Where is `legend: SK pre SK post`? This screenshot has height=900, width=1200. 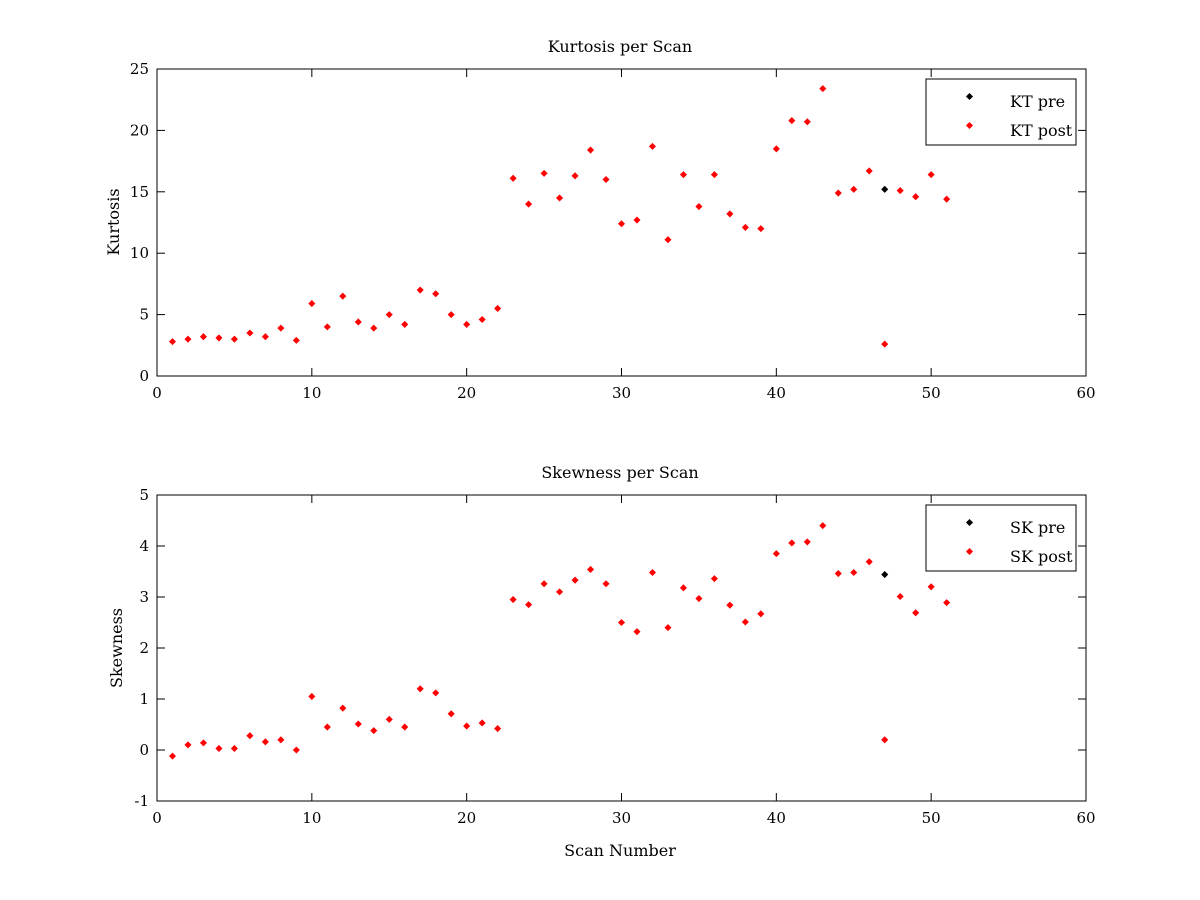 legend: SK pre SK post is located at coordinates (1001, 538).